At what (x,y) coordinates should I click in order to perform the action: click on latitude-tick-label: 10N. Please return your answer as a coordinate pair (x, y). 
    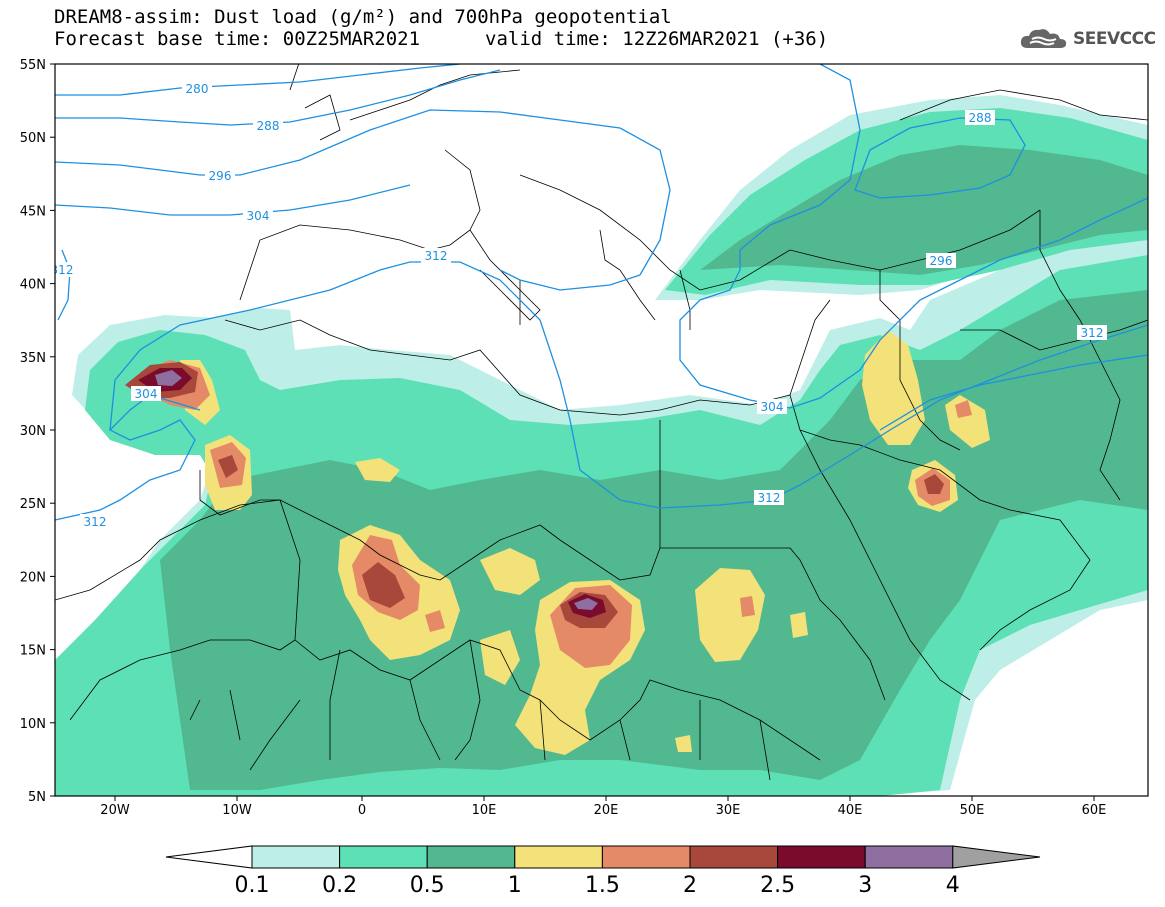
    Looking at the image, I should click on (33, 724).